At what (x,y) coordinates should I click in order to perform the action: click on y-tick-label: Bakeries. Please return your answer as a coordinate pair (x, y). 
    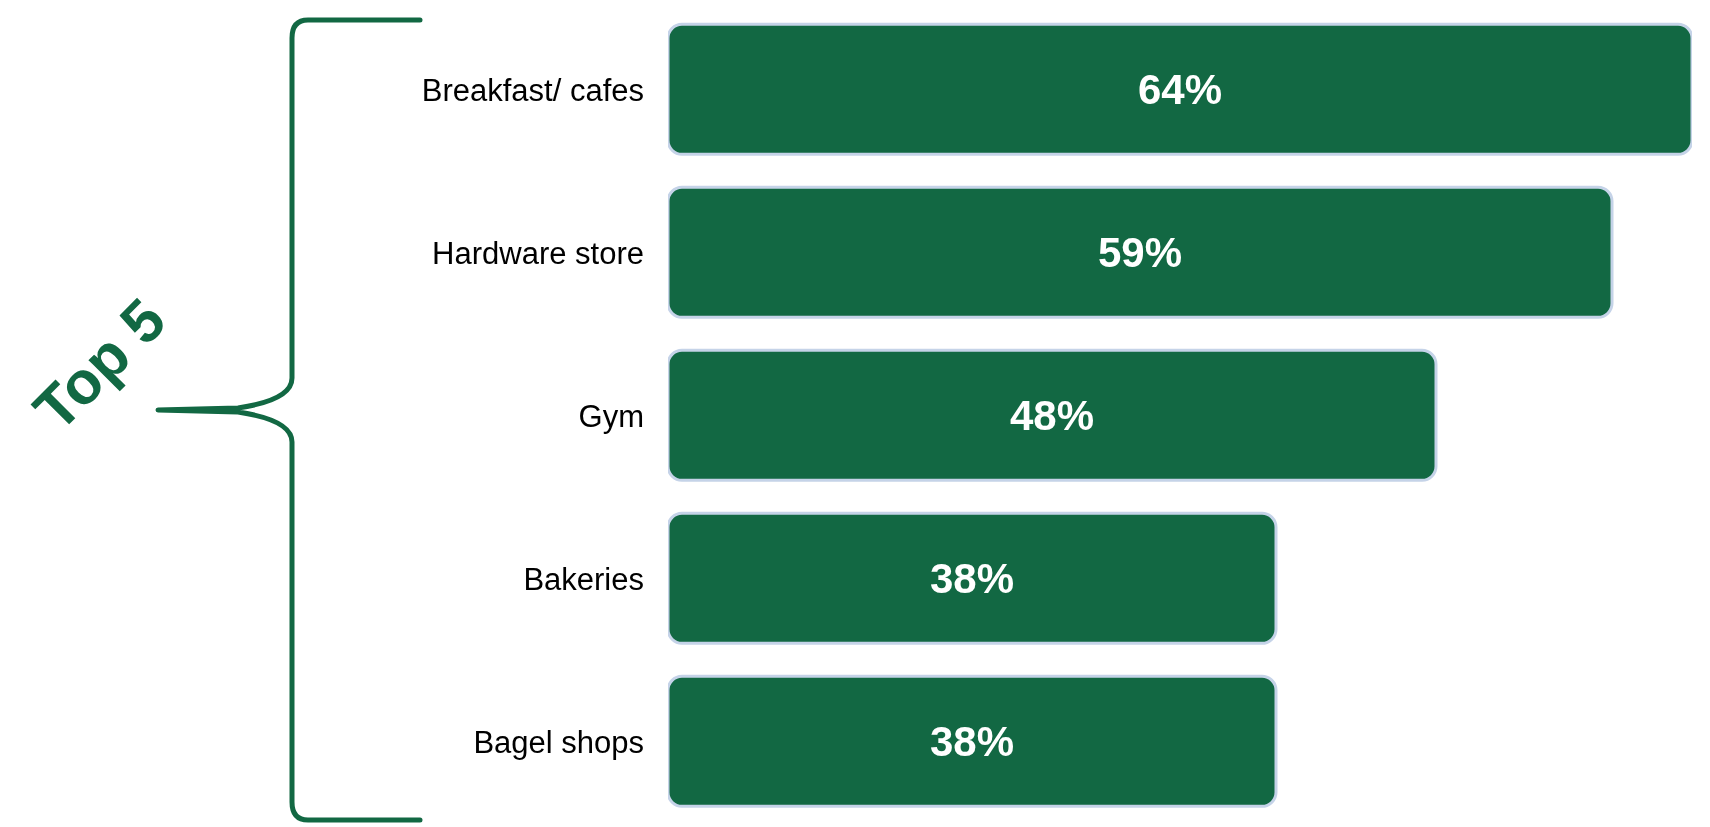
    Looking at the image, I should click on (583, 579).